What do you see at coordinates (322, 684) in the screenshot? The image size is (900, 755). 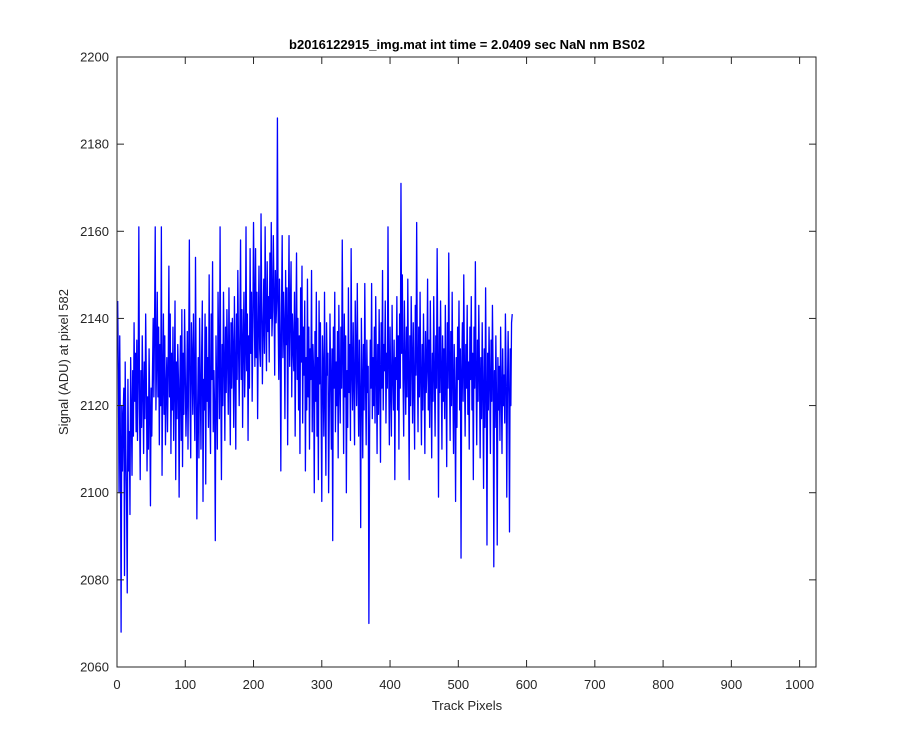 I see `x-tick-label: 300` at bounding box center [322, 684].